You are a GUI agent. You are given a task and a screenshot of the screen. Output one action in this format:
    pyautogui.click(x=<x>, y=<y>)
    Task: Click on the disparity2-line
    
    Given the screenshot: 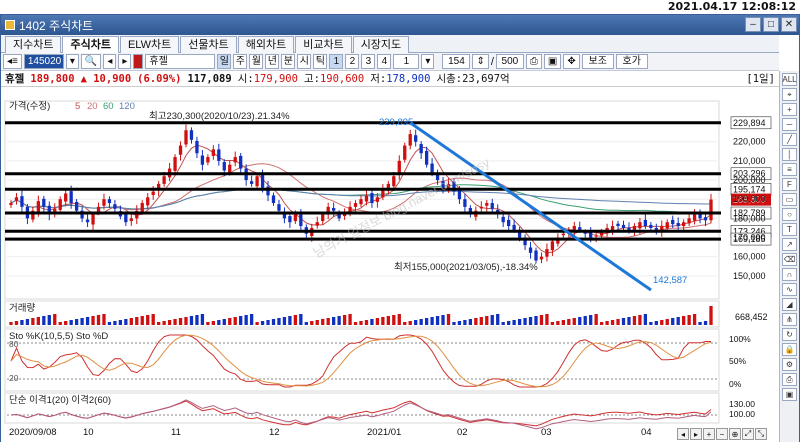 What is the action you would take?
    pyautogui.click(x=361, y=414)
    